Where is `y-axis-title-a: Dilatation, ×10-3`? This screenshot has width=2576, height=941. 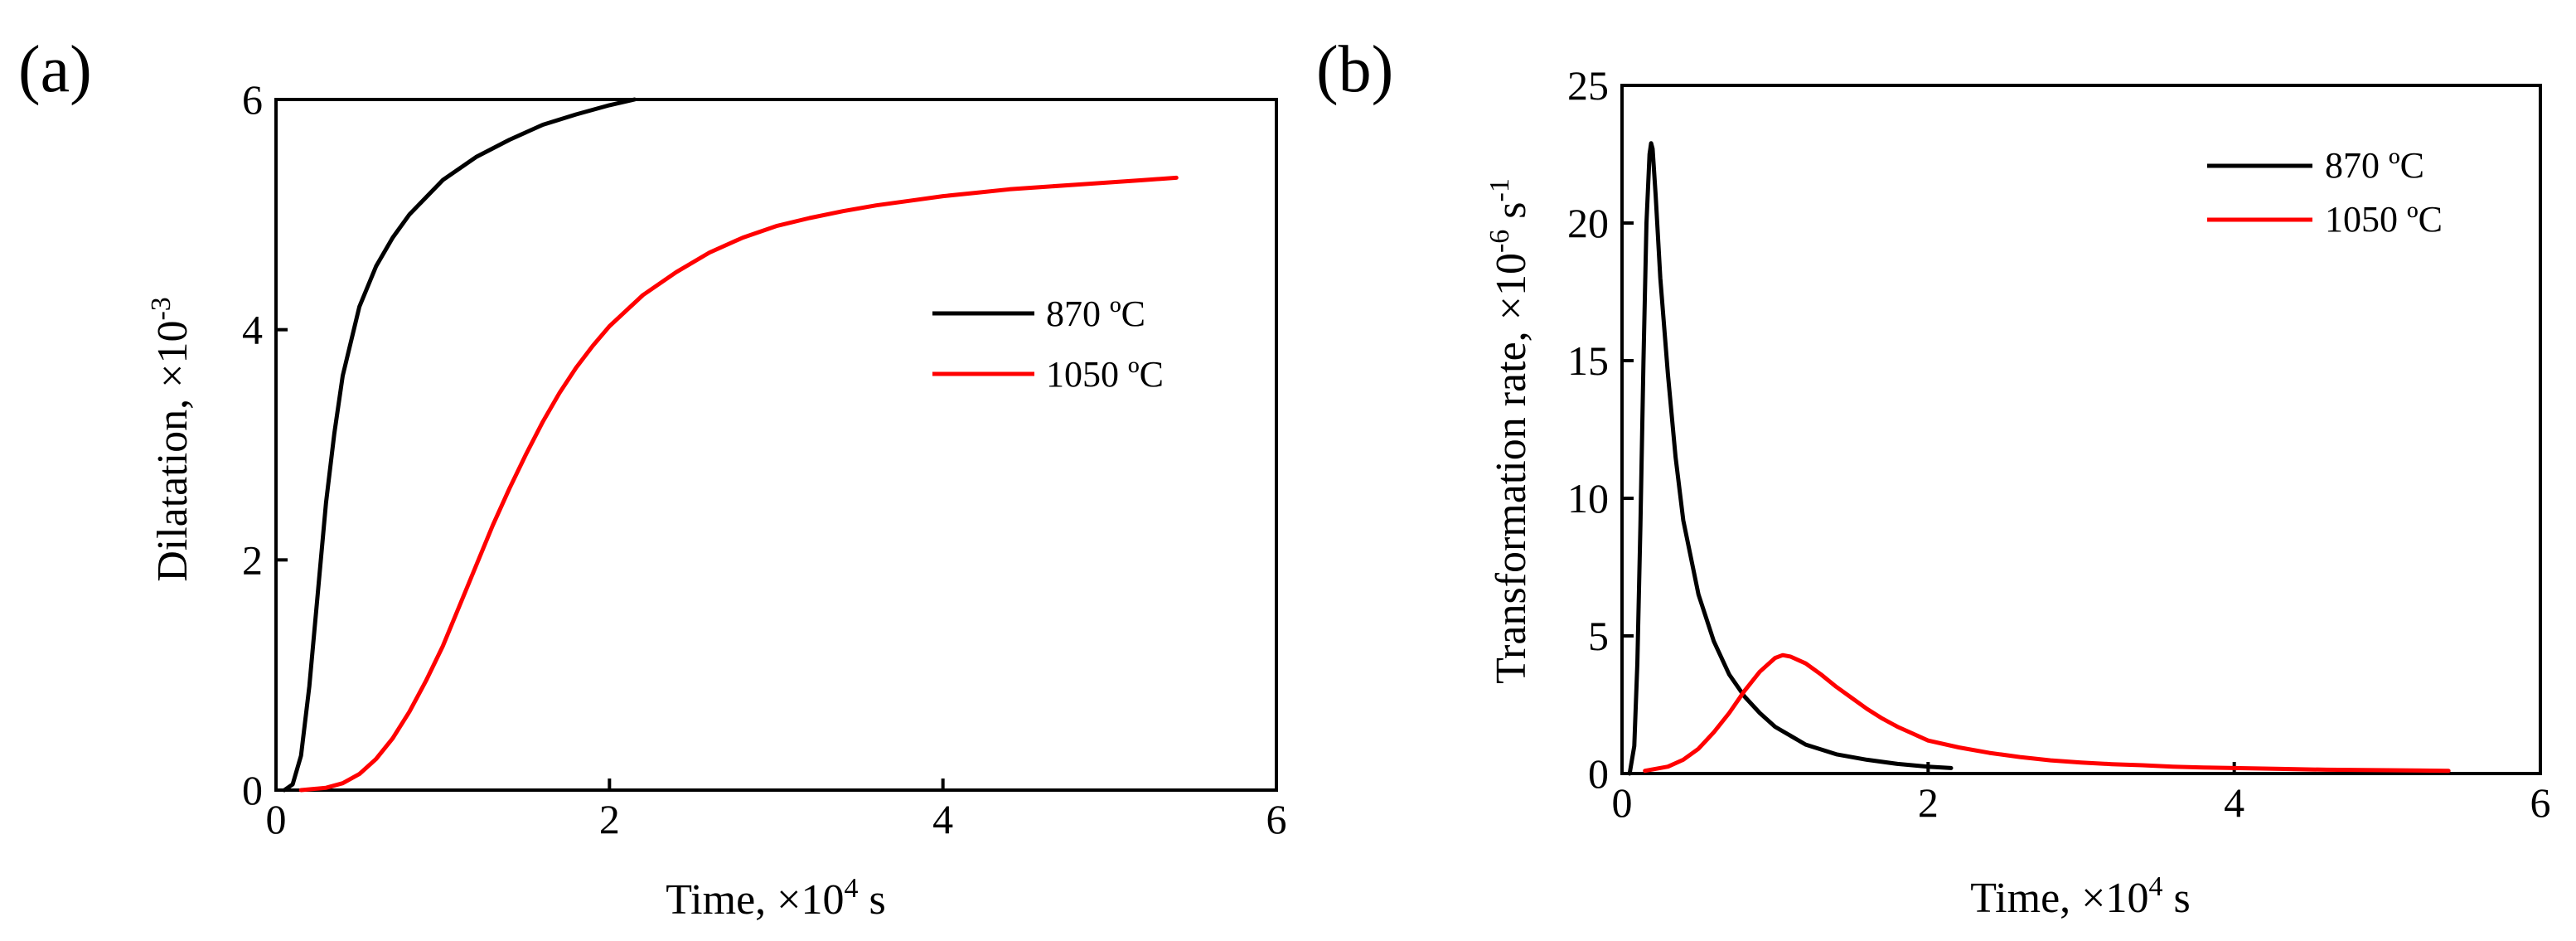 y-axis-title-a: Dilatation, ×10-3 is located at coordinates (171, 439).